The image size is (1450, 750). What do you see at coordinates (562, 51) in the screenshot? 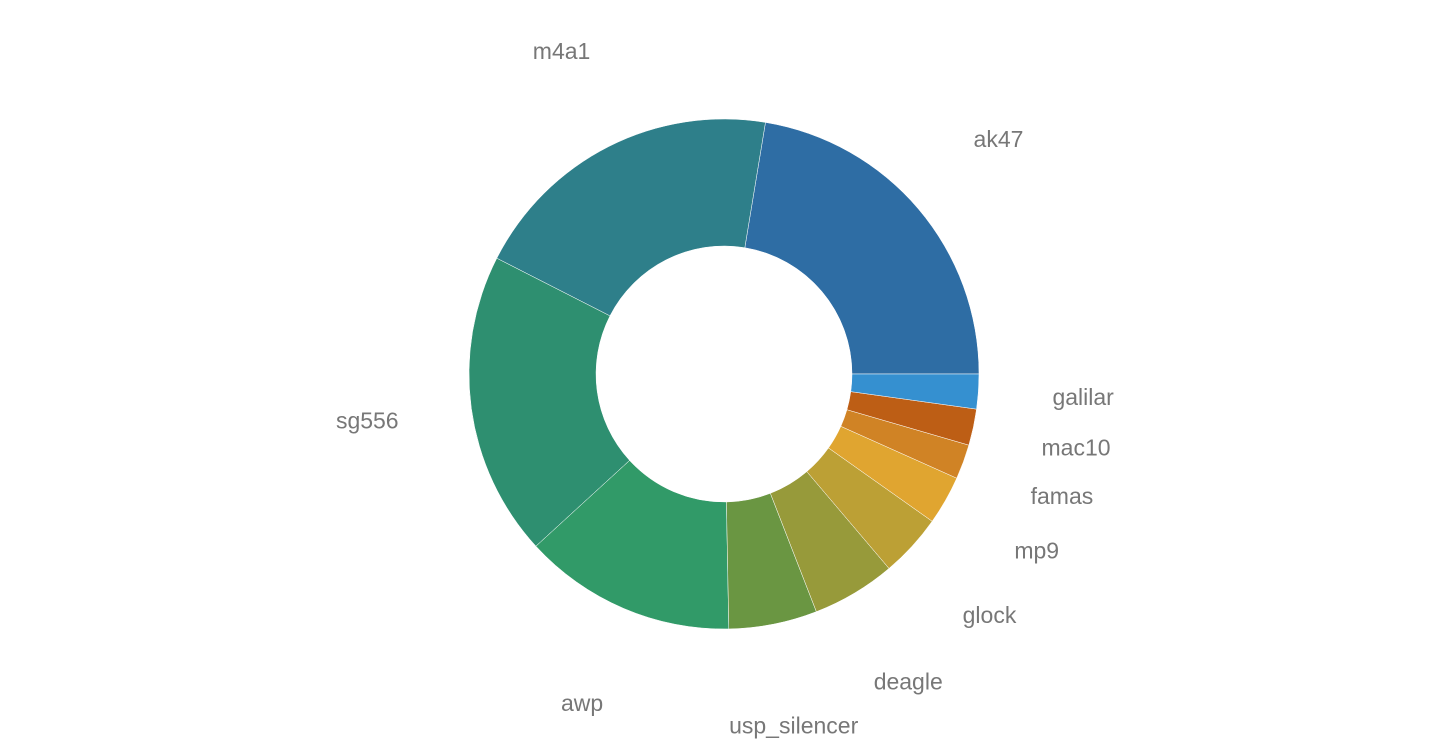
I see `slice-label: m4a1` at bounding box center [562, 51].